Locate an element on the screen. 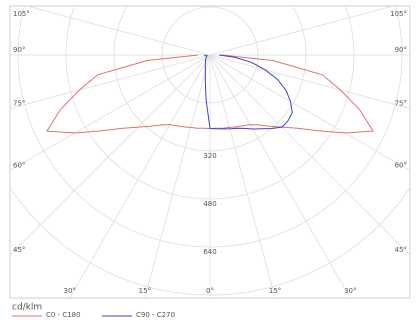 This screenshot has width=420, height=320. legend-label: C0 - C180 is located at coordinates (63, 315).